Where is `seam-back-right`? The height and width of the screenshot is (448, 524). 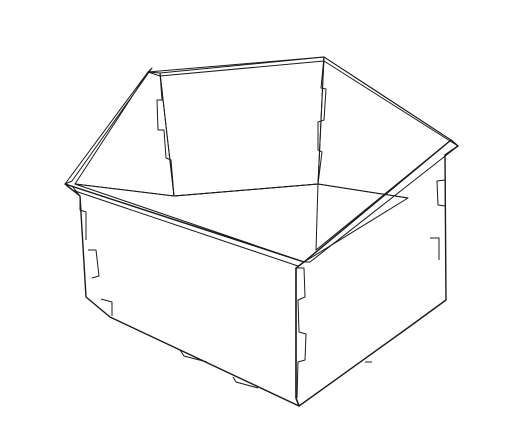
seam-back-right is located at coordinates (322, 120).